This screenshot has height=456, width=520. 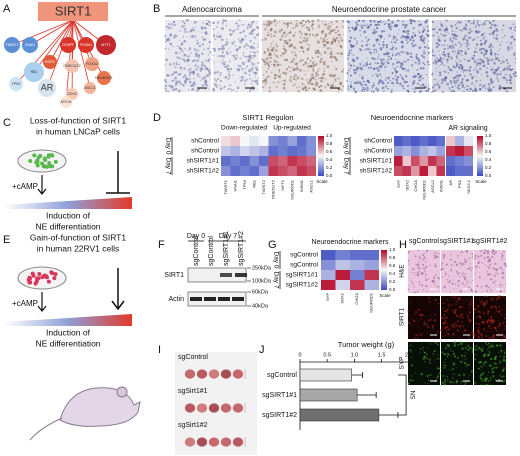 I want to click on micrograph, so click(x=424, y=271).